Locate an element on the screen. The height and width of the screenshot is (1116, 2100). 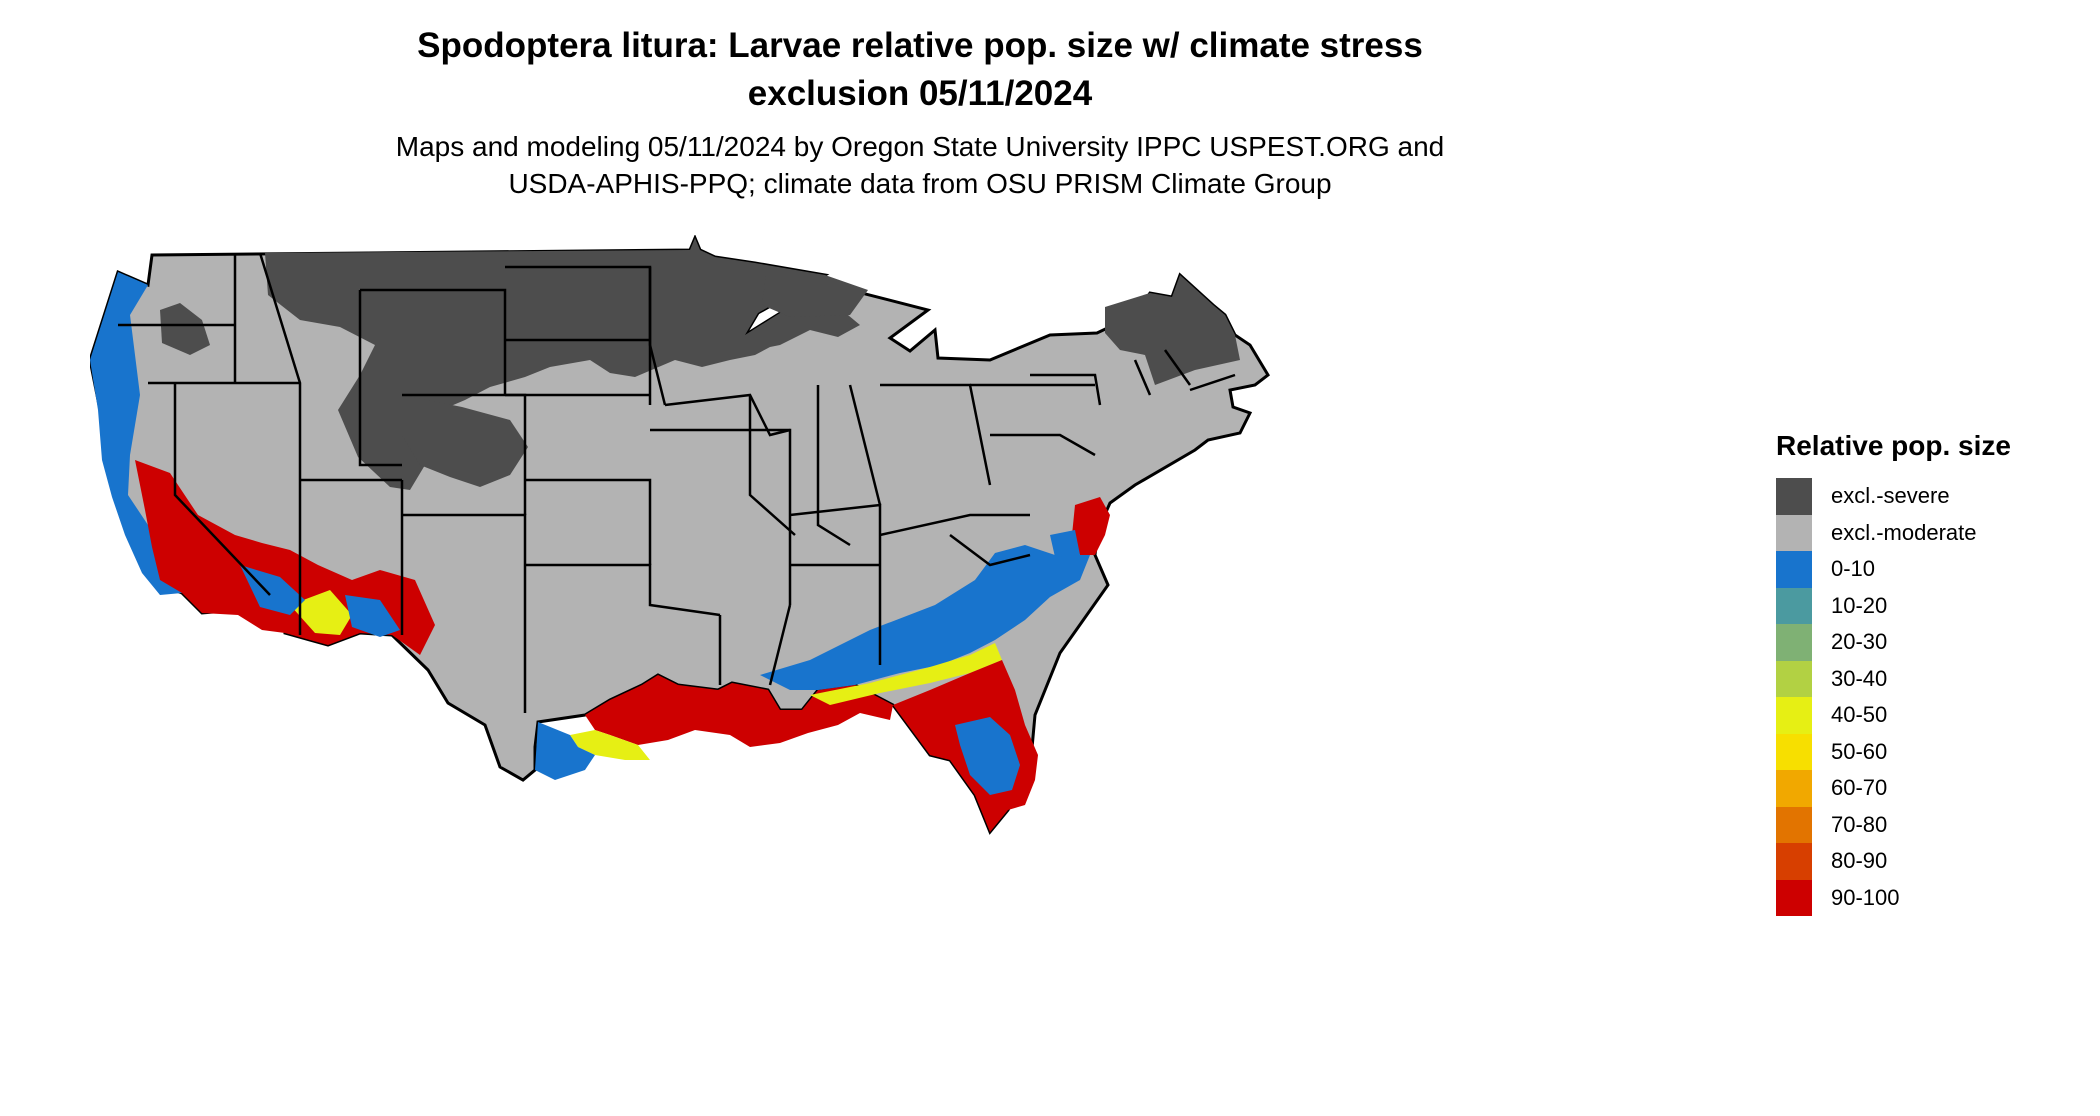
zone-southwest-low is located at coordinates (320, 601).